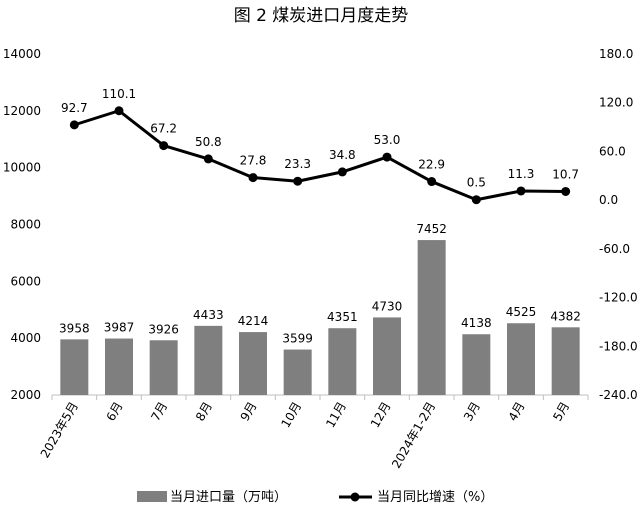 Image resolution: width=643 pixels, height=511 pixels. Describe the element at coordinates (565, 316) in the screenshot. I see `bar-data-label: 4382` at that location.